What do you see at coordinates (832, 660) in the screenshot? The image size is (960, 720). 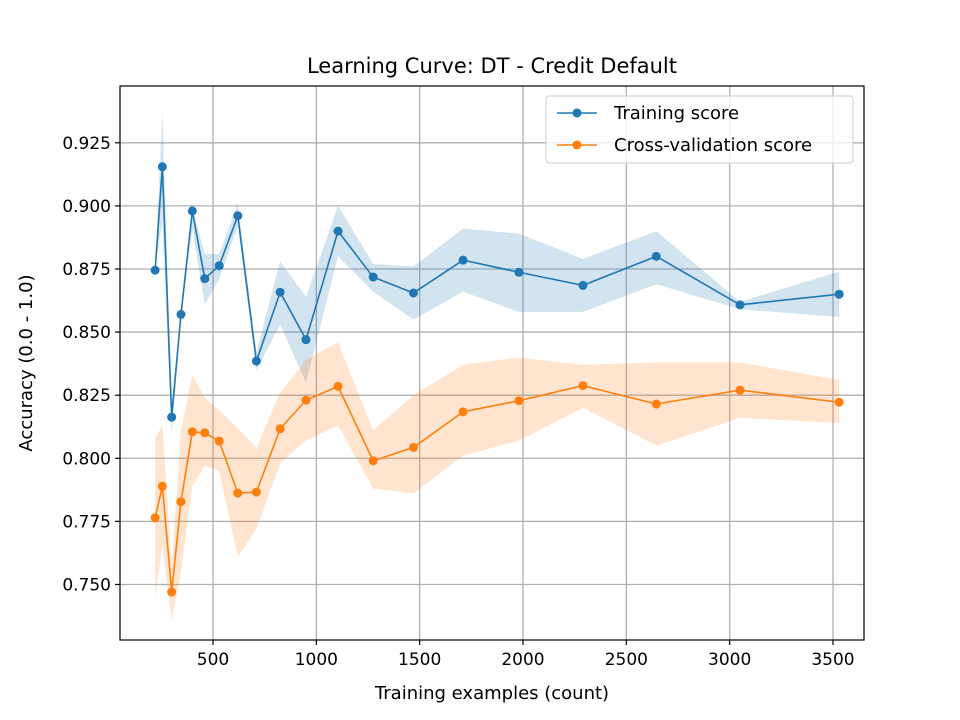 I see `x-tick-label: 3500` at bounding box center [832, 660].